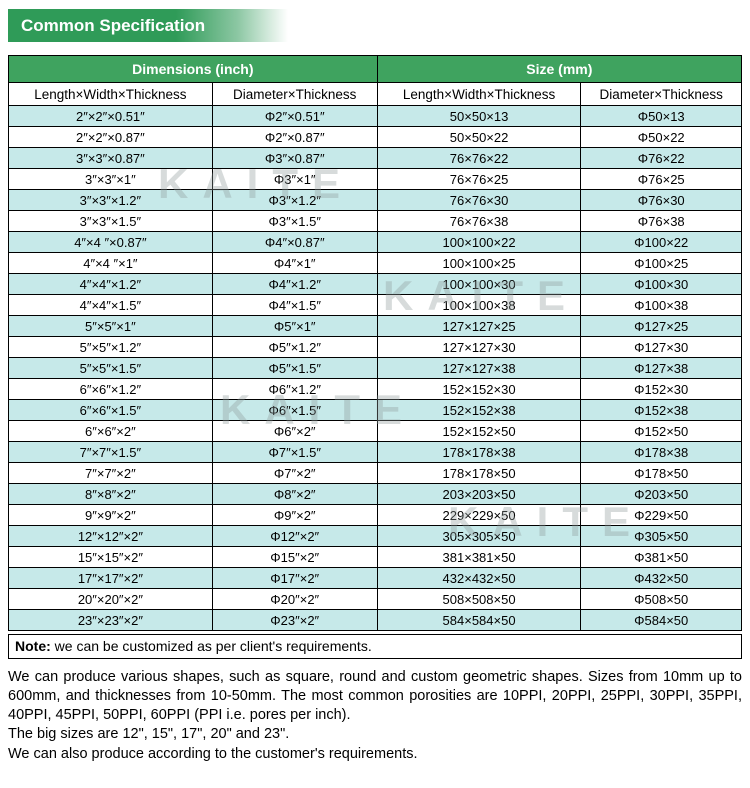 This screenshot has height=788, width=750. Describe the element at coordinates (661, 389) in the screenshot. I see `table-cell: Φ152×30` at that location.